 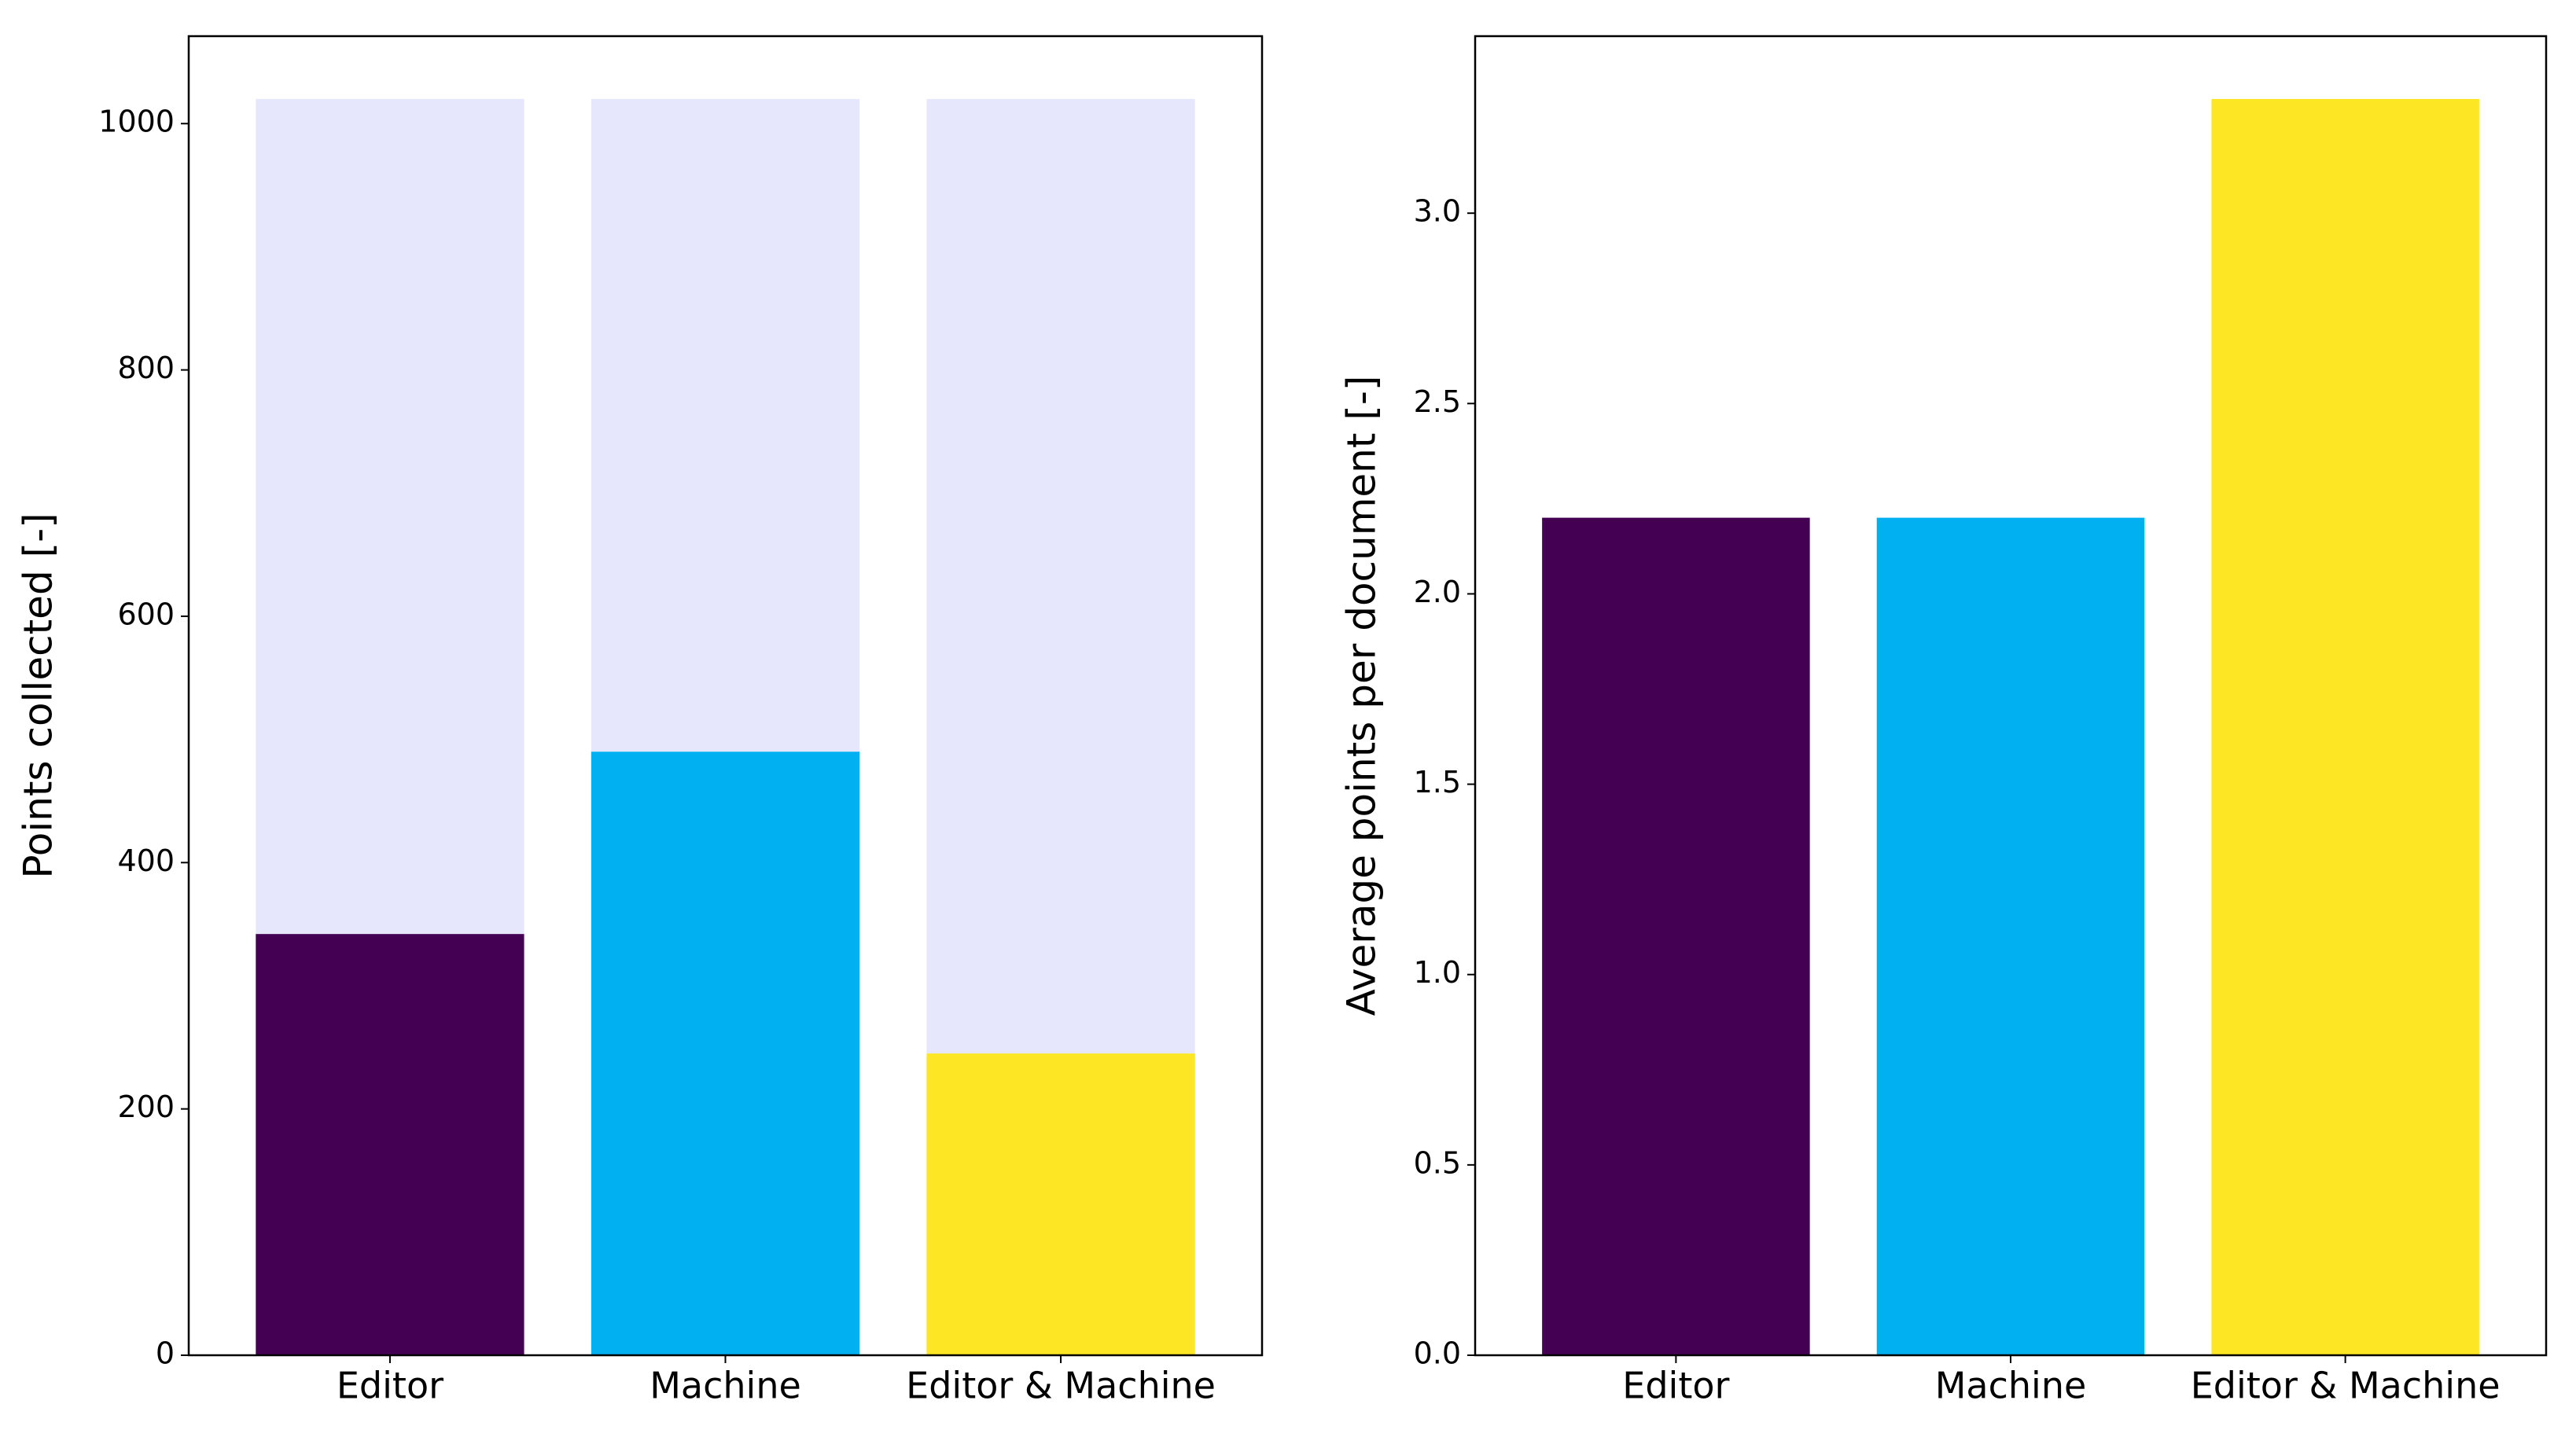 What do you see at coordinates (146, 1107) in the screenshot?
I see `y-tick-label: 200` at bounding box center [146, 1107].